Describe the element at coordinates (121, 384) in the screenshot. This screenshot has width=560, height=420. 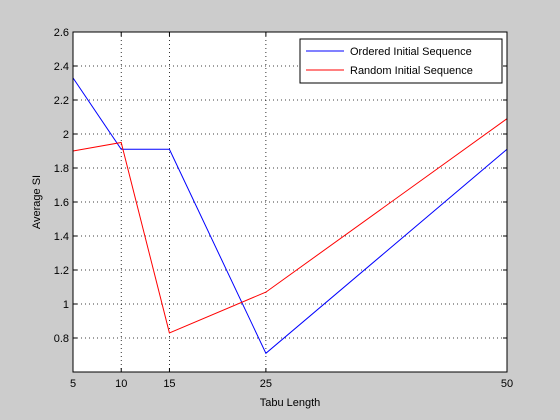
I see `x-tick-label: 10` at that location.